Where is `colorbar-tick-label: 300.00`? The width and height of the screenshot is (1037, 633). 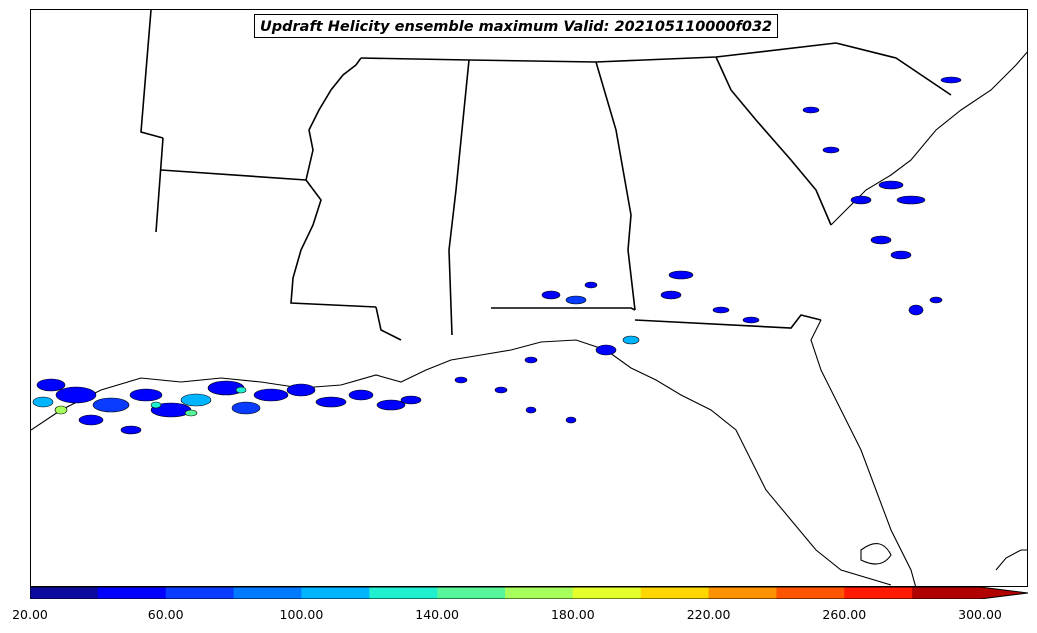
colorbar-tick-label: 300.00 is located at coordinates (980, 614).